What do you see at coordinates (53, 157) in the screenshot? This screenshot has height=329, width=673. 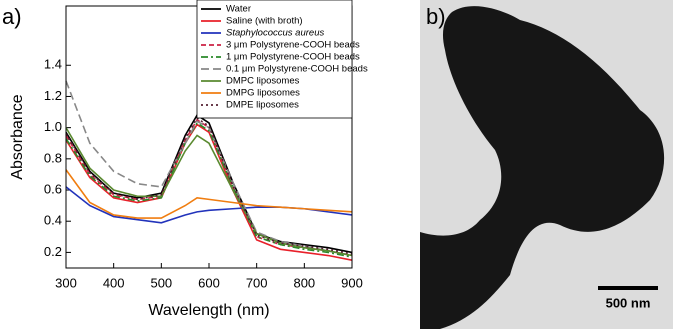 I see `y-tick-label: 0.8` at bounding box center [53, 157].